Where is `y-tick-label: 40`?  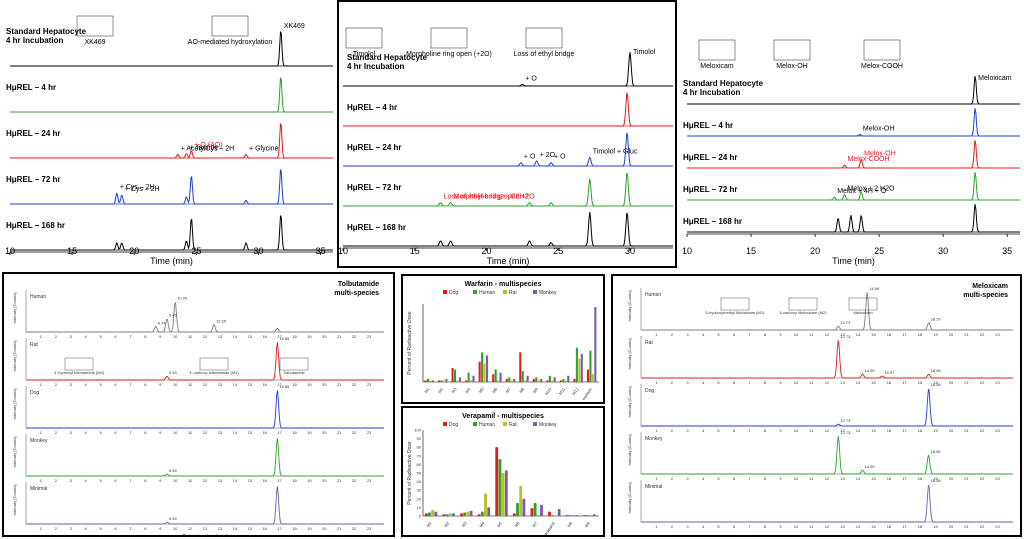
y-tick-label: 40 is located at coordinates (419, 481).